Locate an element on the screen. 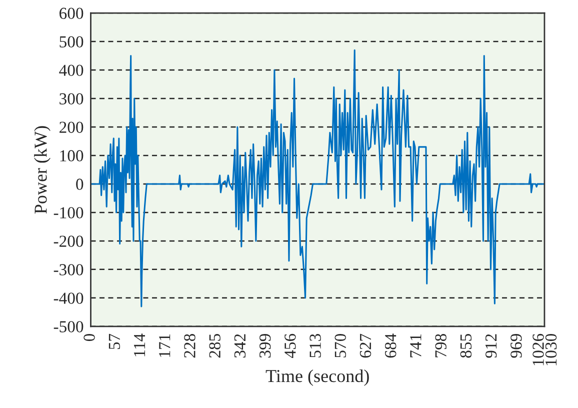  x-tick-label: 969 is located at coordinates (516, 346).